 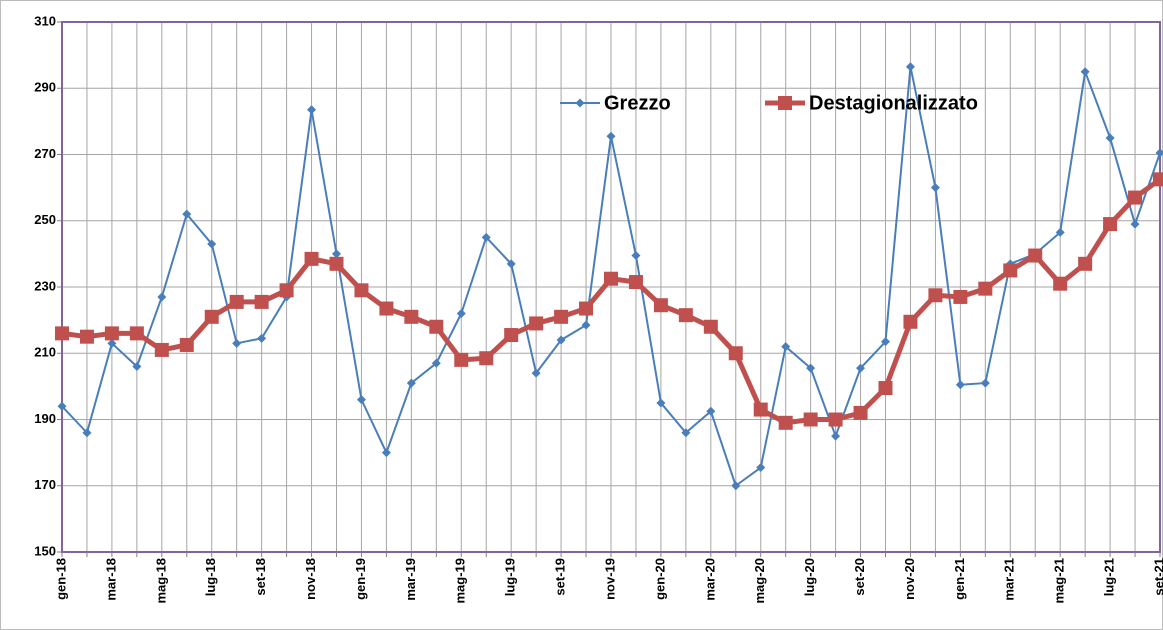 What do you see at coordinates (360, 579) in the screenshot?
I see `x-tick-label: gen-19` at bounding box center [360, 579].